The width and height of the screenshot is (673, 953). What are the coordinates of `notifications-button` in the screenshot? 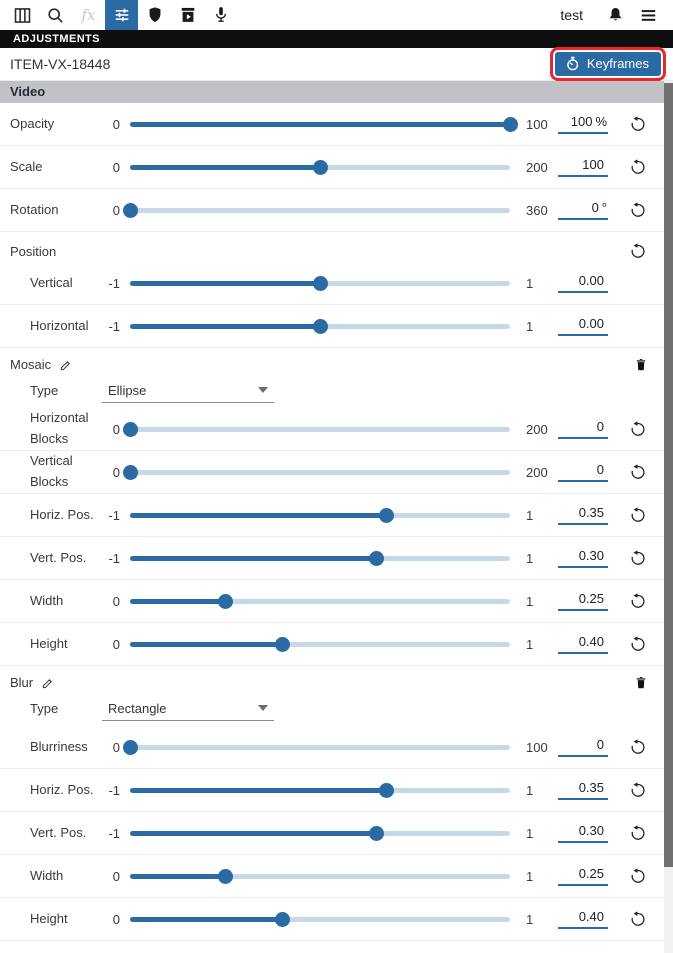 It's located at (615, 15).